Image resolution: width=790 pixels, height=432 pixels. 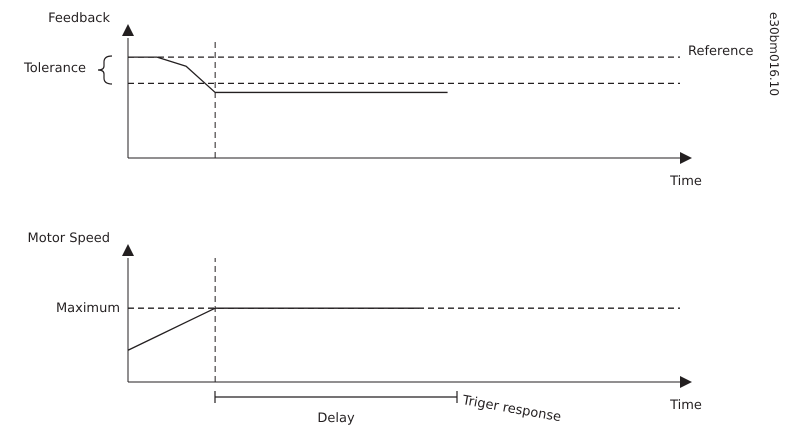 I want to click on y-axis-title: Feedback, so click(x=79, y=18).